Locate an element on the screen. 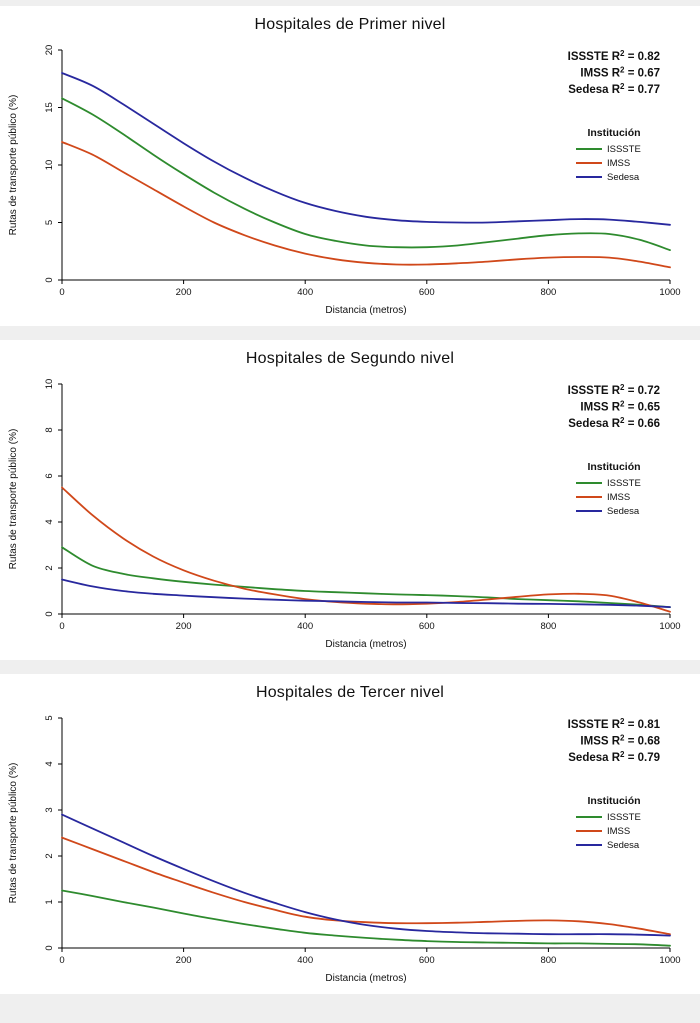  svg-text: Sedesa R2 = 0.77 is located at coordinates (614, 89).